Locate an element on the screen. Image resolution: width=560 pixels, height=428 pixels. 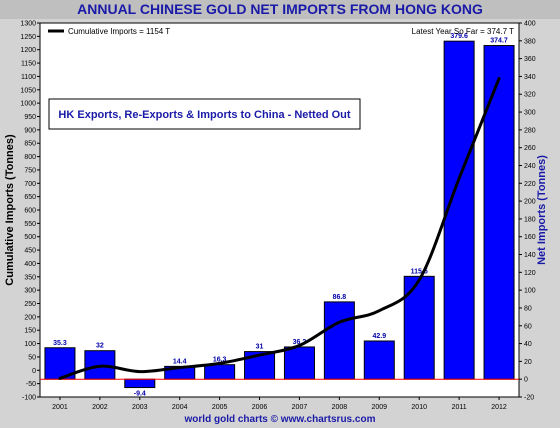
left-axis-tick-label: 100 is located at coordinates (30, 344).